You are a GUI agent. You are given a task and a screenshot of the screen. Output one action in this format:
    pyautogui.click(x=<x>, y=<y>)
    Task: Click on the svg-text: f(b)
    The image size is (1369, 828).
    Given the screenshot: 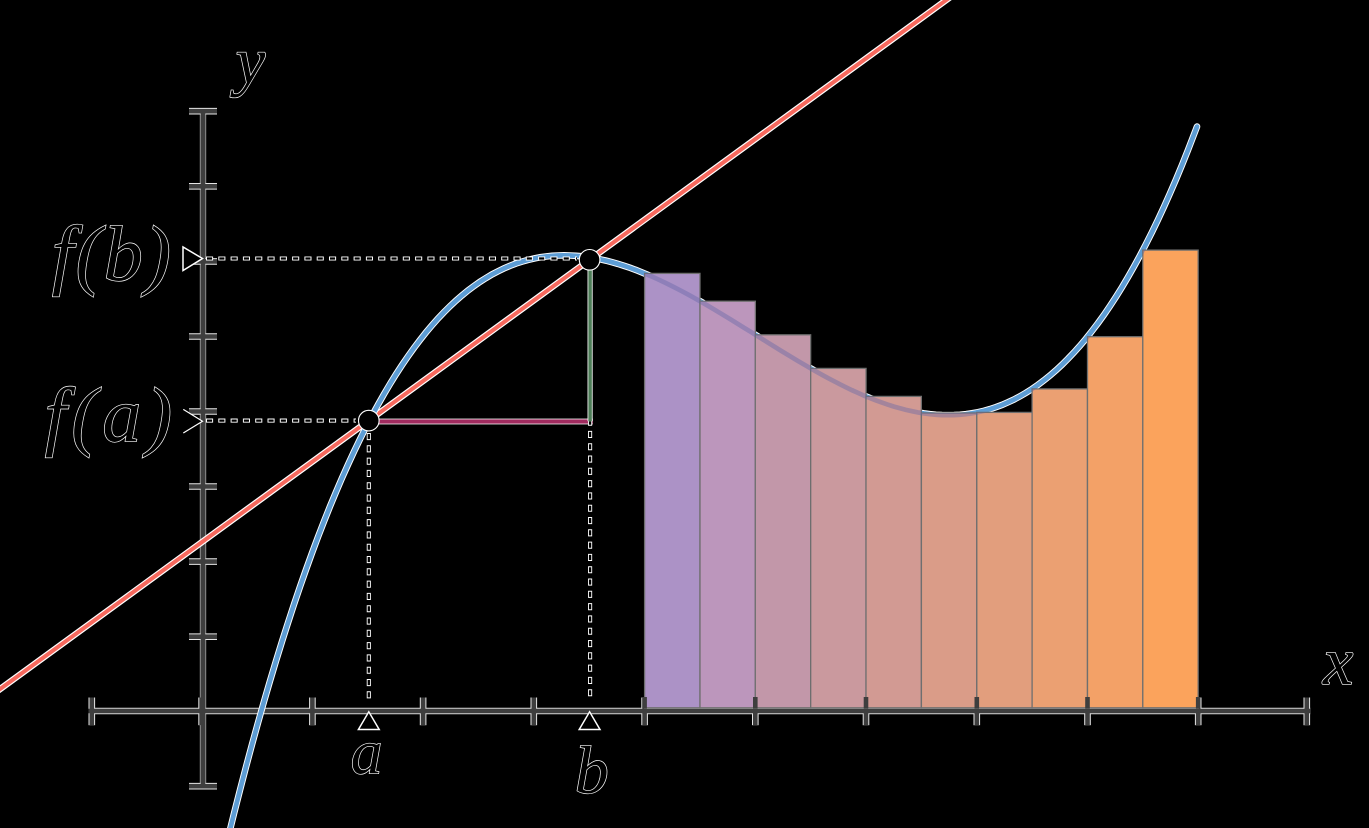 What is the action you would take?
    pyautogui.click(x=112, y=253)
    